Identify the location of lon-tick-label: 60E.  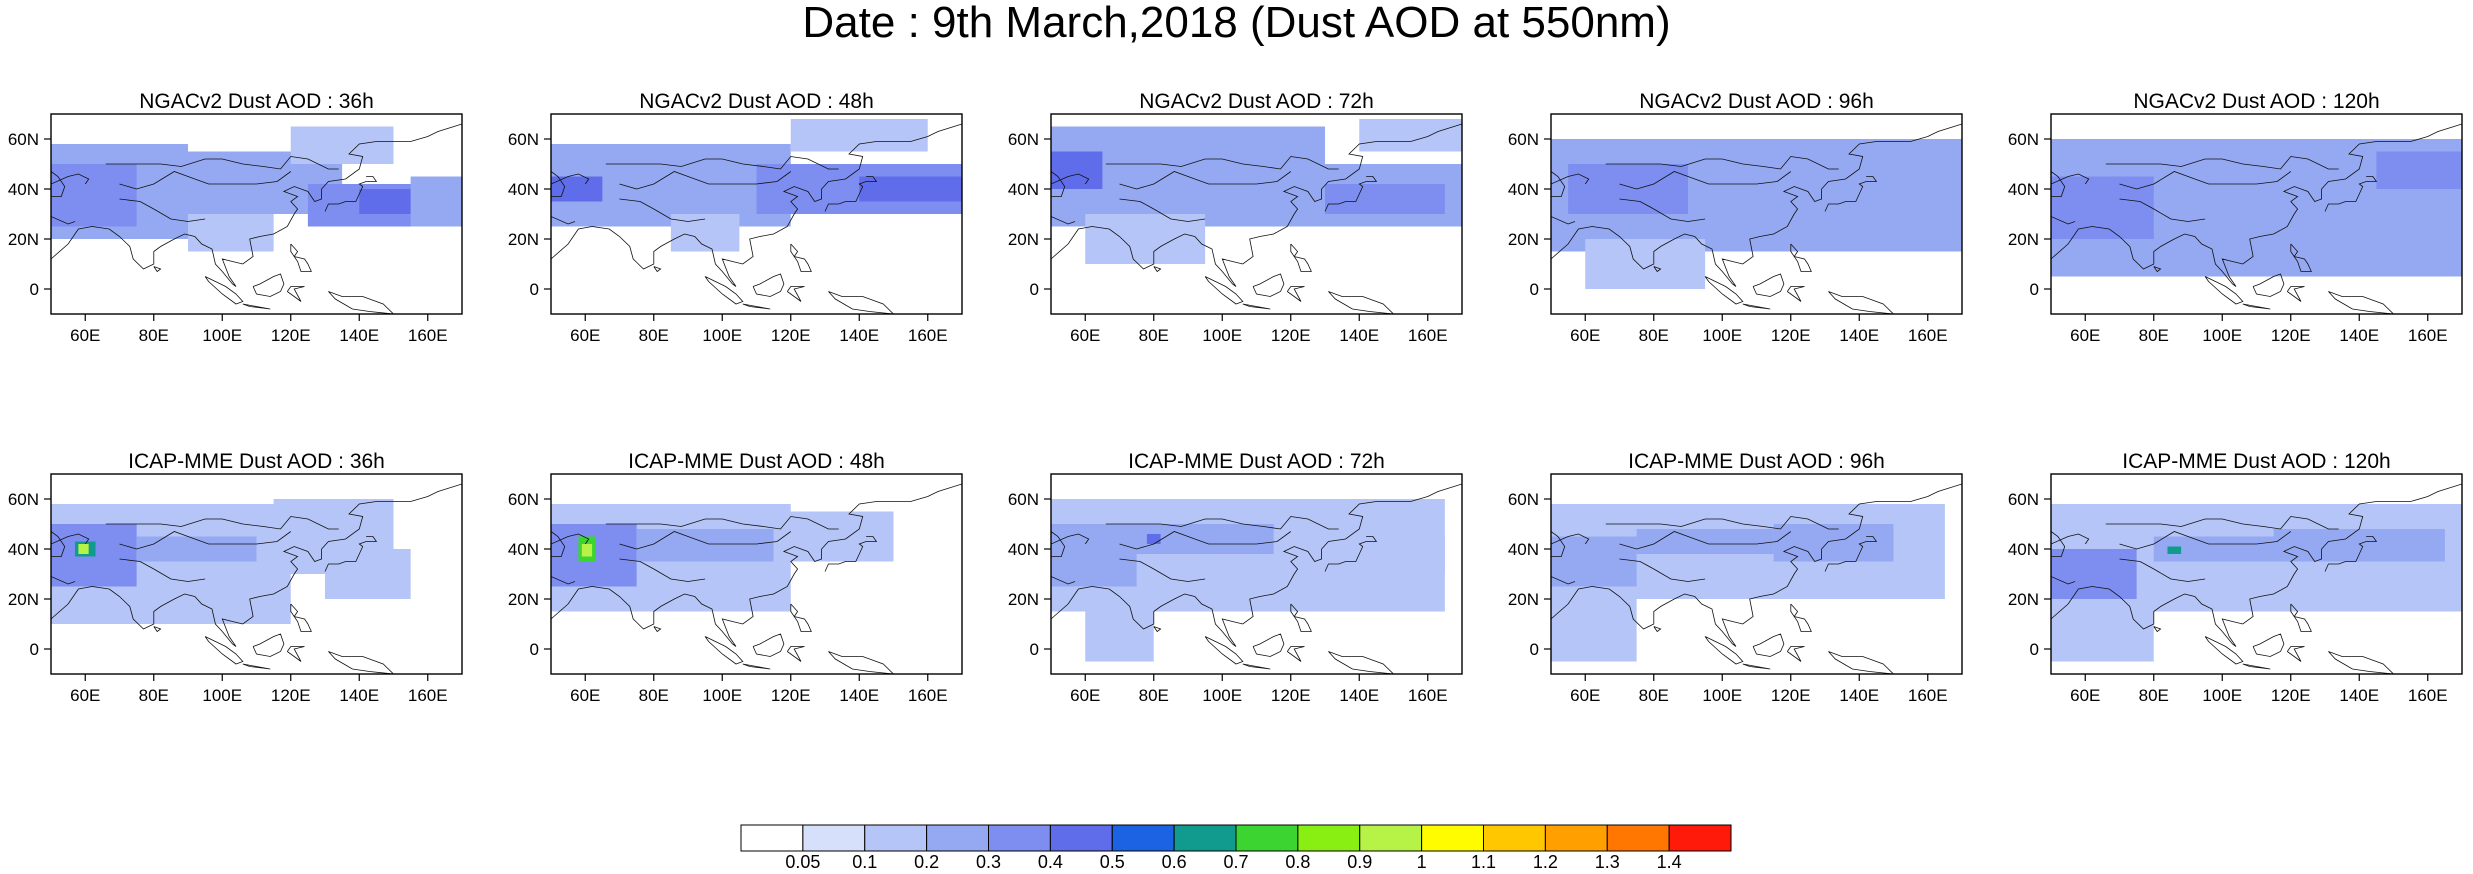
(2085, 335).